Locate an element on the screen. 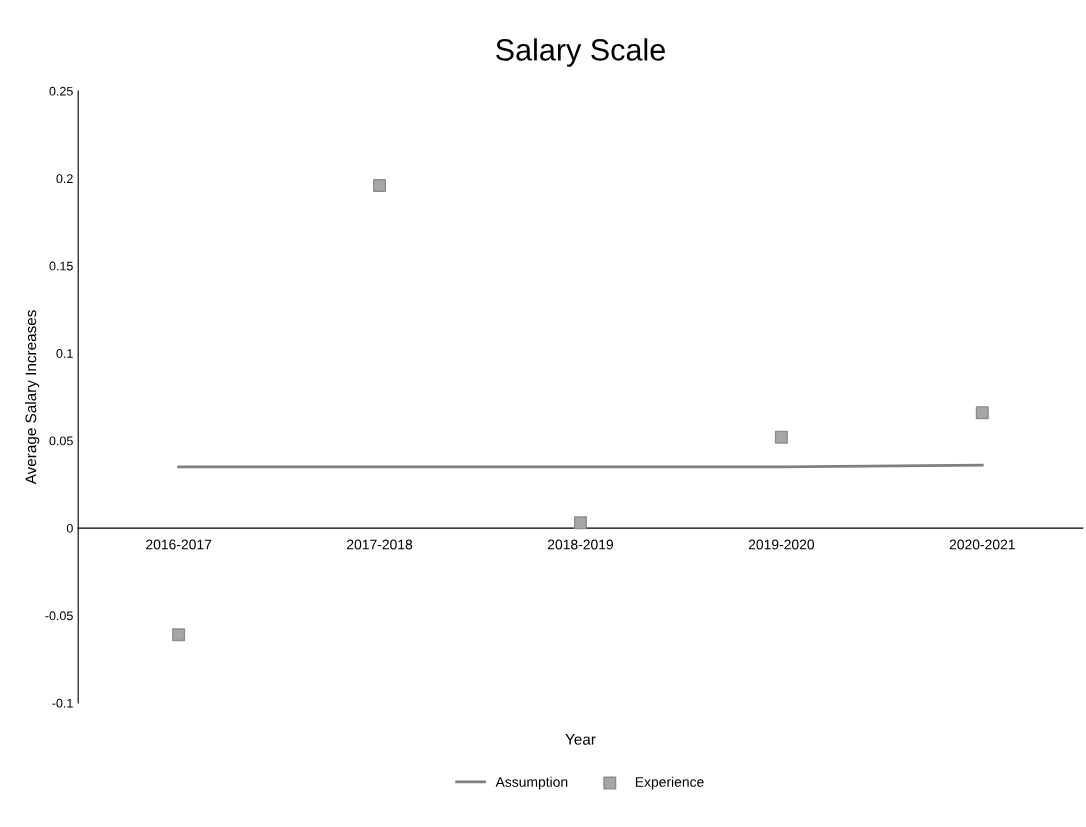 This screenshot has height=827, width=1086. x-tick-label: 2018-2019 is located at coordinates (580, 544).